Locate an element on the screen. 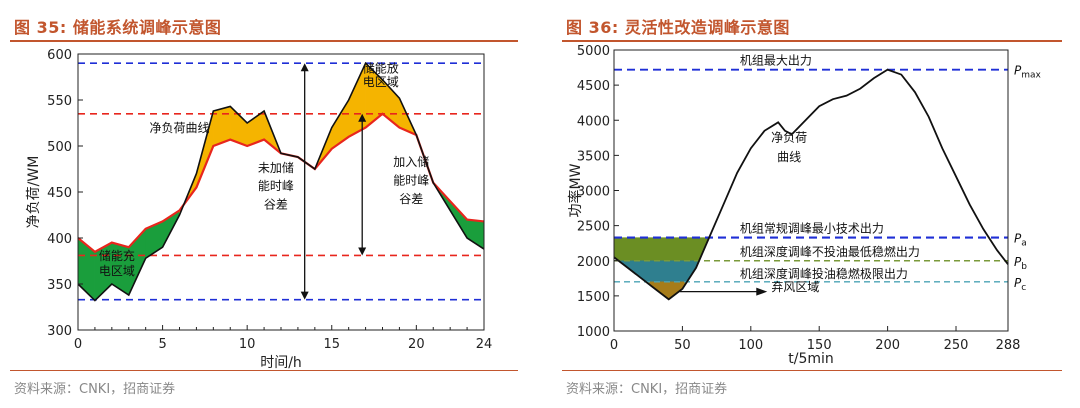  y-axis-label: 功率MW is located at coordinates (575, 190).